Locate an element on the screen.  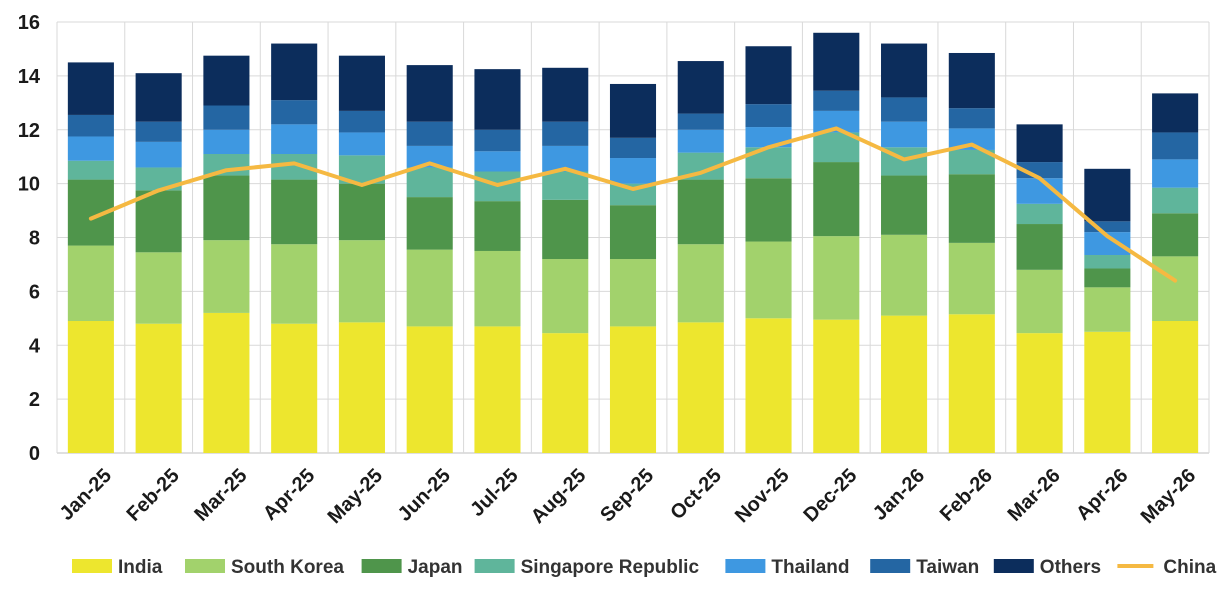
legend-label: India is located at coordinates (140, 567).